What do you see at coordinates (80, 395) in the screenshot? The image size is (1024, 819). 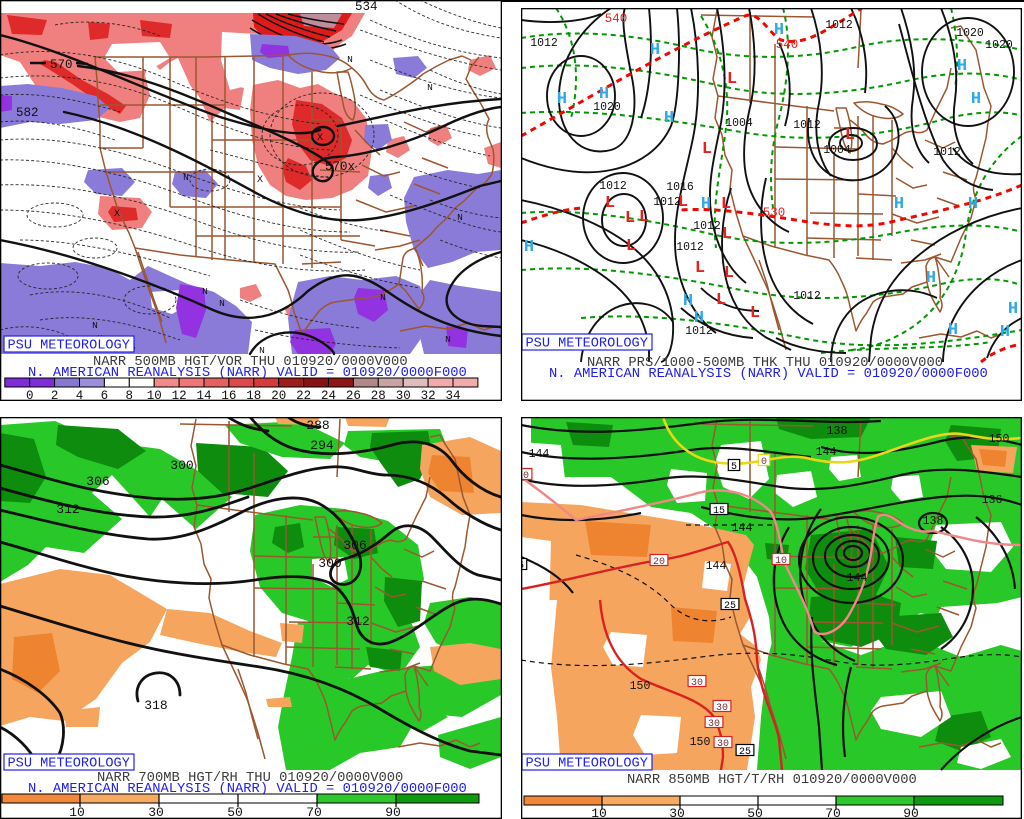 I see `svg-text: 4` at bounding box center [80, 395].